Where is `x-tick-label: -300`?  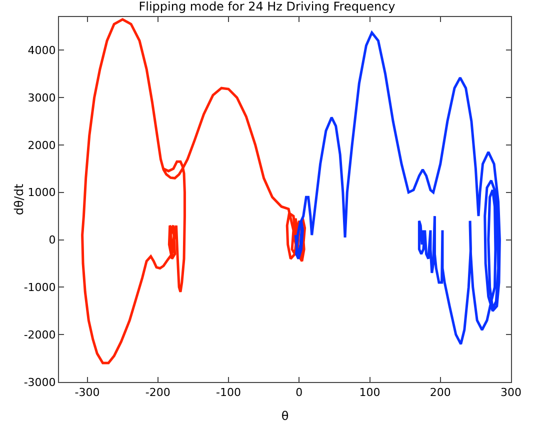 x-tick-label: -300 is located at coordinates (87, 393).